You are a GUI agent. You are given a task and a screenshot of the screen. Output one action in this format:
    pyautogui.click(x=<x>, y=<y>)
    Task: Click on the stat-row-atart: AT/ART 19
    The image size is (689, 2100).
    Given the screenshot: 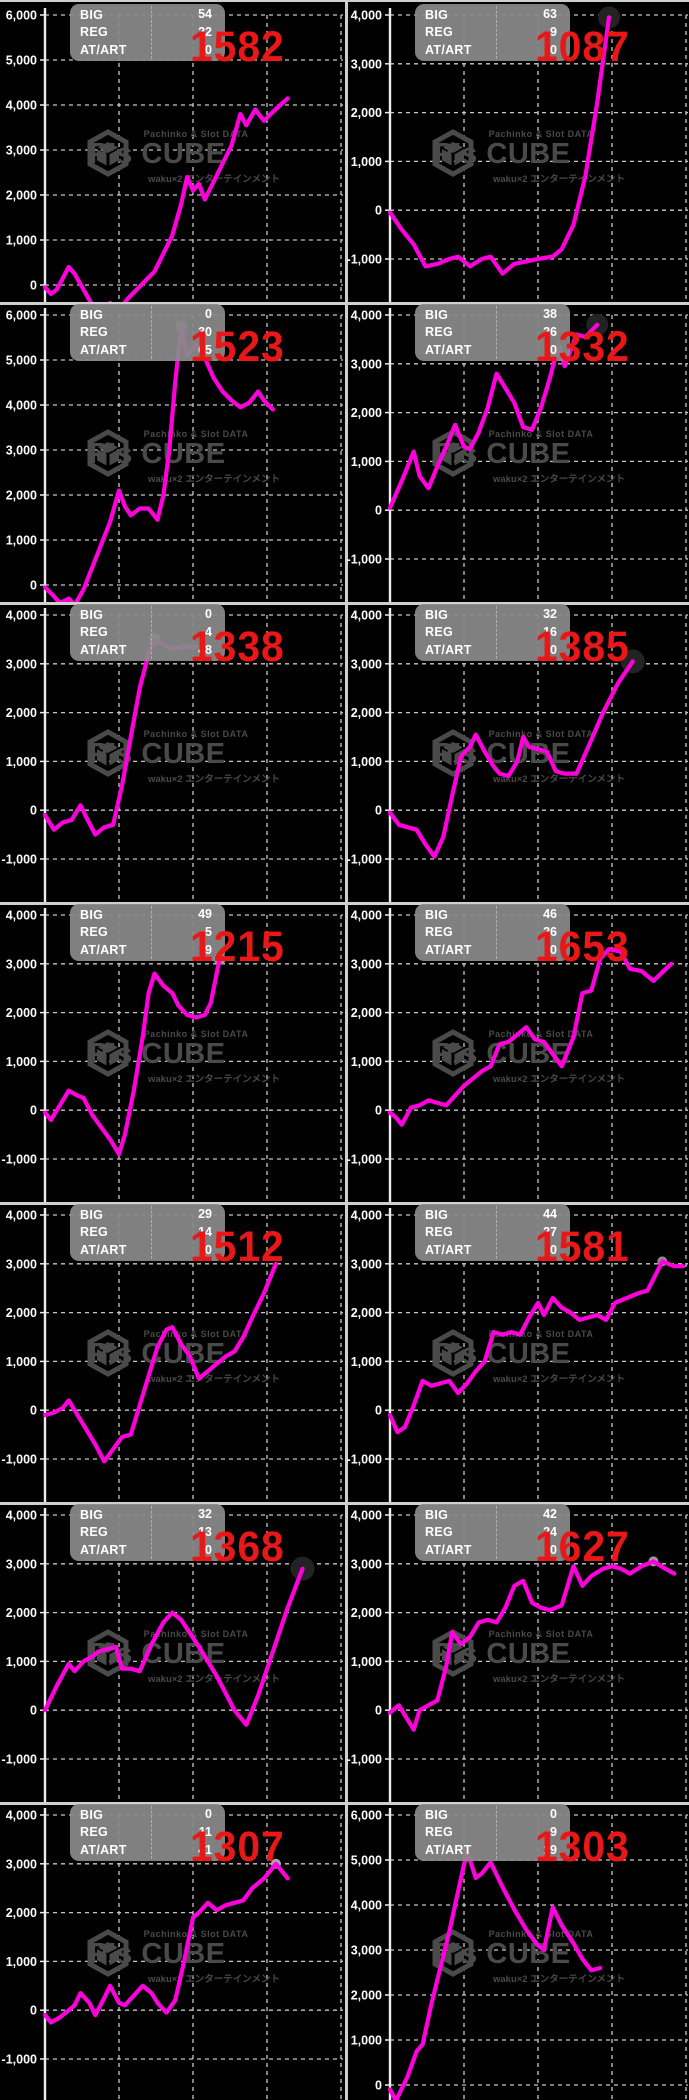 What is the action you would take?
    pyautogui.click(x=492, y=1850)
    